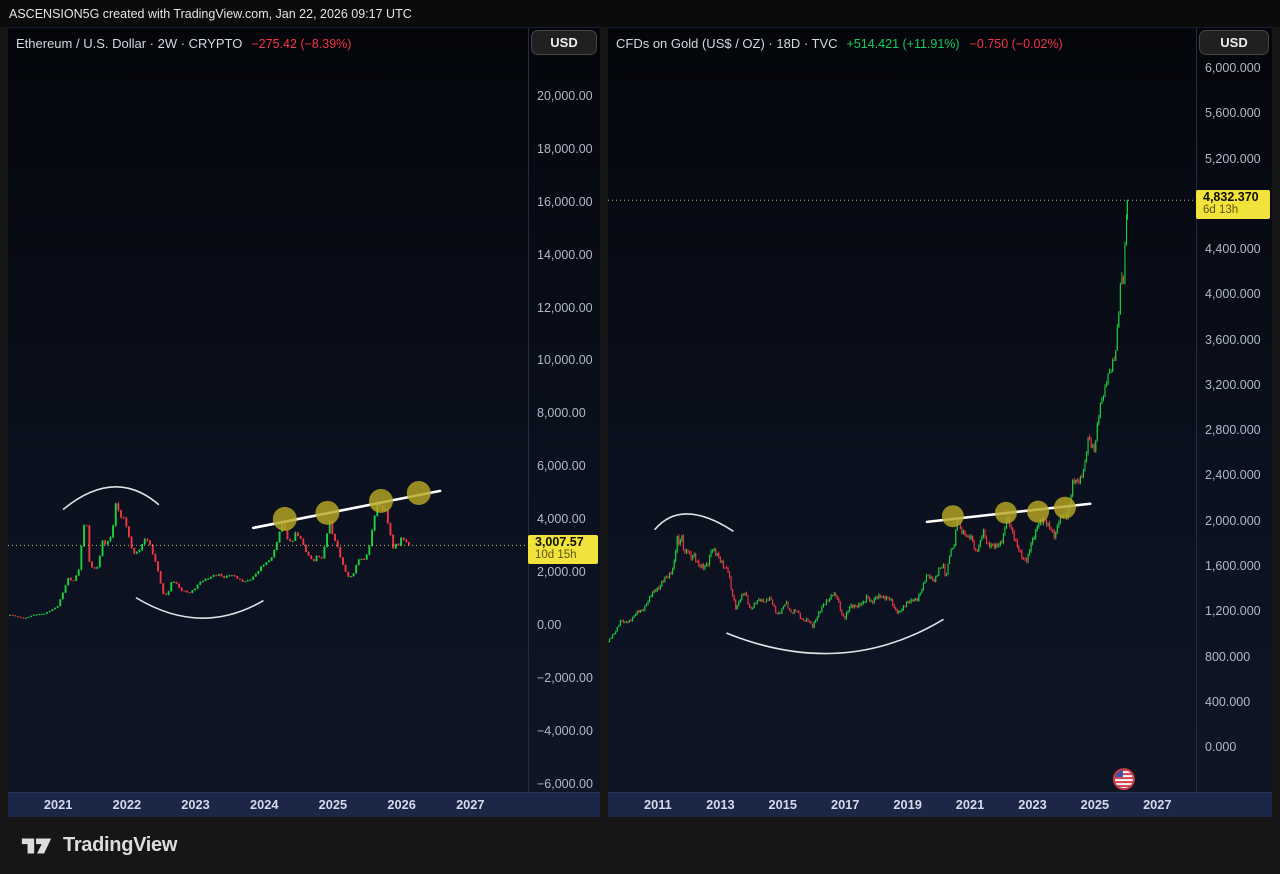 Image resolution: width=1280 pixels, height=874 pixels. I want to click on year-label: 2011, so click(658, 804).